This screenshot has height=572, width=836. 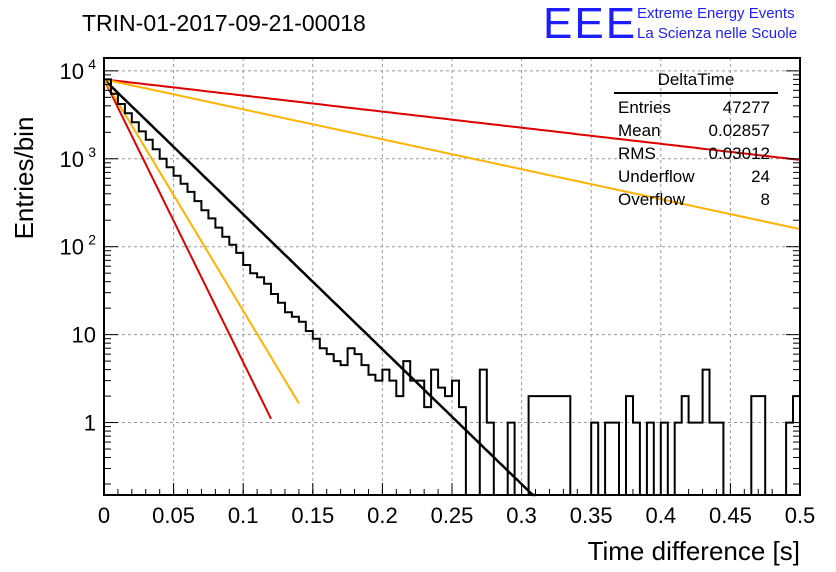 I want to click on x-tick-label: 0.4, so click(x=661, y=515).